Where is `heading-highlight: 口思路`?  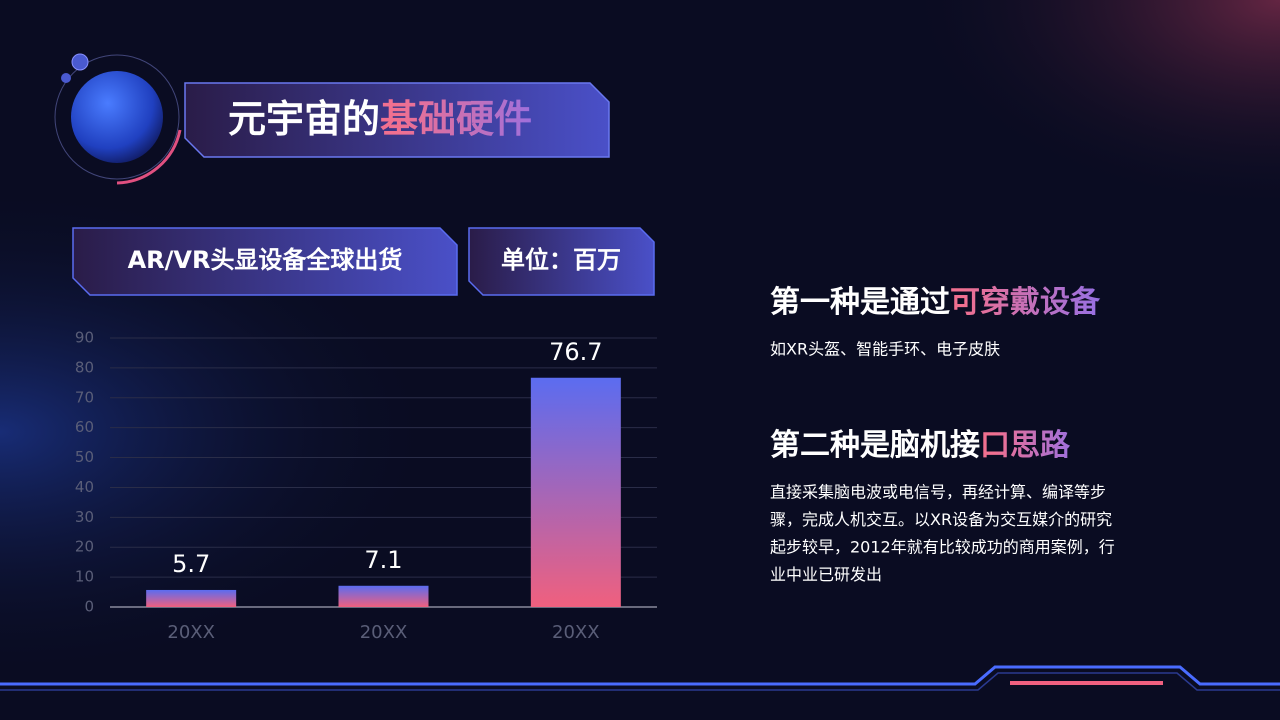
heading-highlight: 口思路 is located at coordinates (1025, 445).